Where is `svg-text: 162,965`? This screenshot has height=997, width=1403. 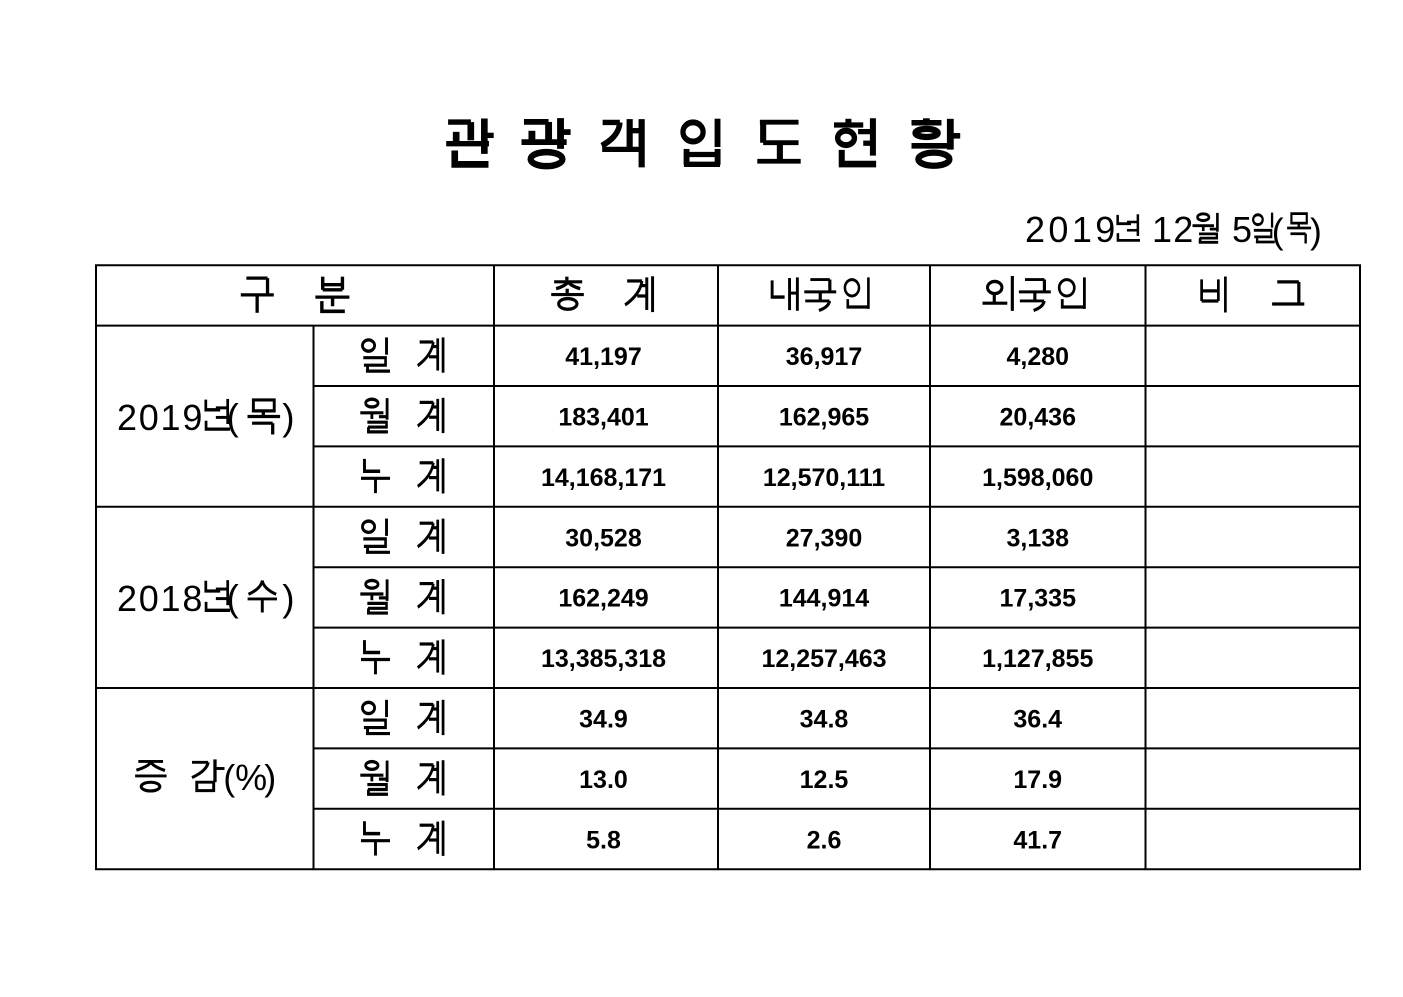 svg-text: 162,965 is located at coordinates (824, 418).